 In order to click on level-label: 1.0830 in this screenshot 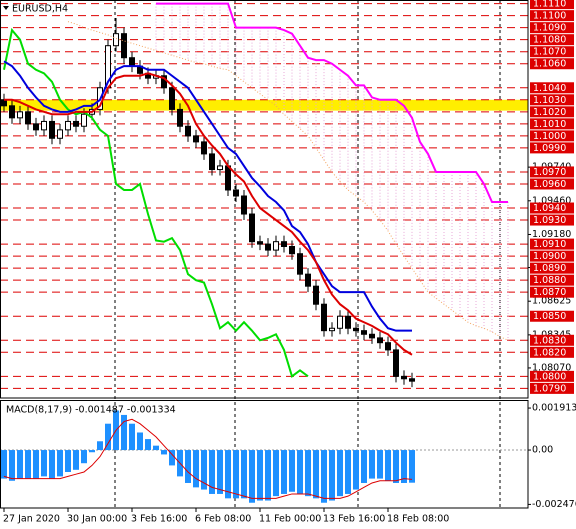, I will do `click(549, 340)`.